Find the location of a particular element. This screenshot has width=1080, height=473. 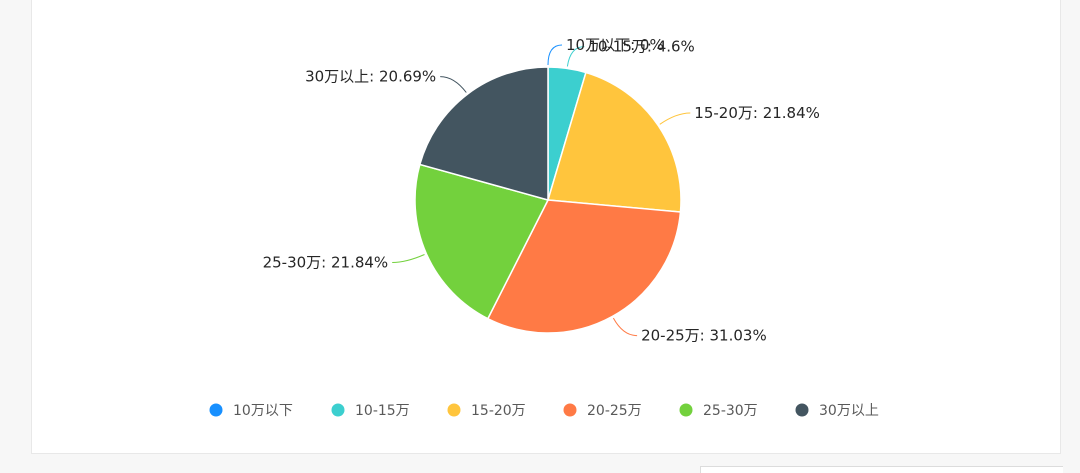

legend-label: 25-30万 is located at coordinates (730, 411).